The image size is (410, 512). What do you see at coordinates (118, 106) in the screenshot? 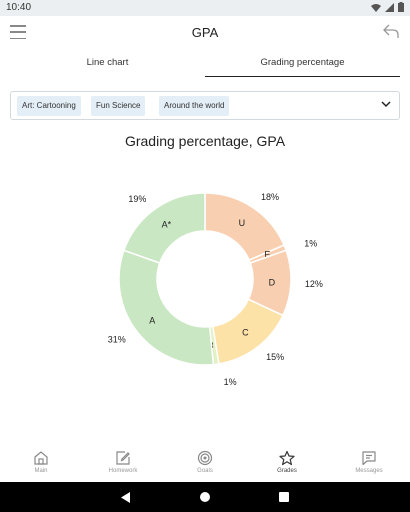
I see `filter-chip: Fun Science` at bounding box center [118, 106].